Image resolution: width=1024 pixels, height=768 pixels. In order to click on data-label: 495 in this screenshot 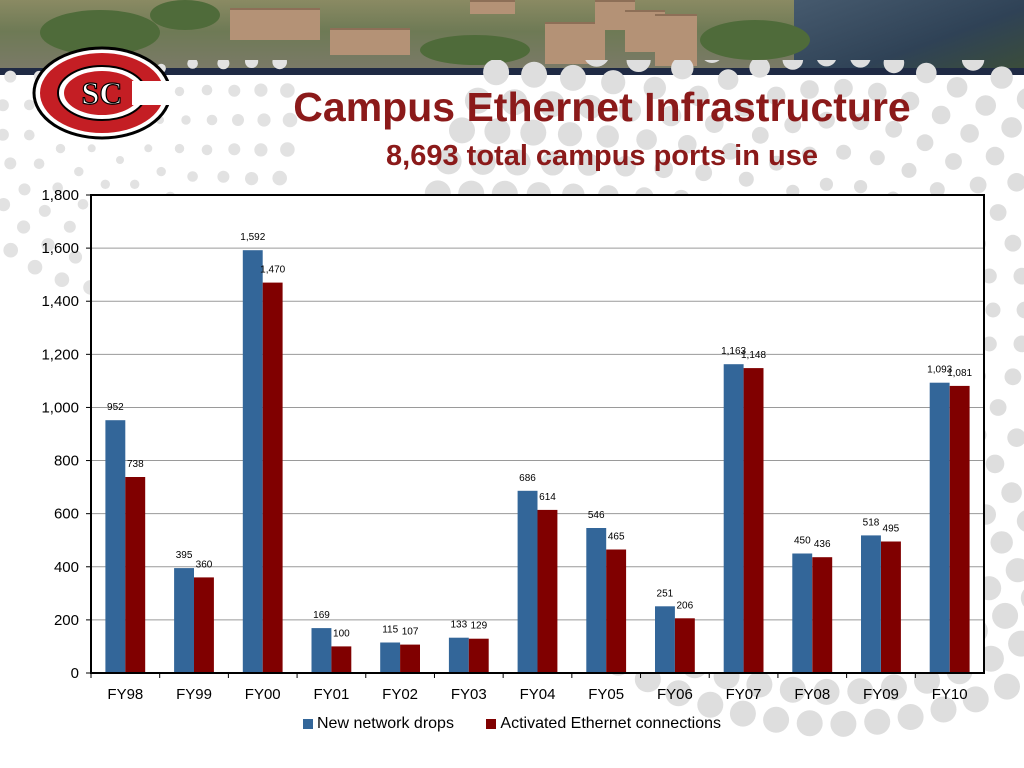, I will do `click(891, 529)`.